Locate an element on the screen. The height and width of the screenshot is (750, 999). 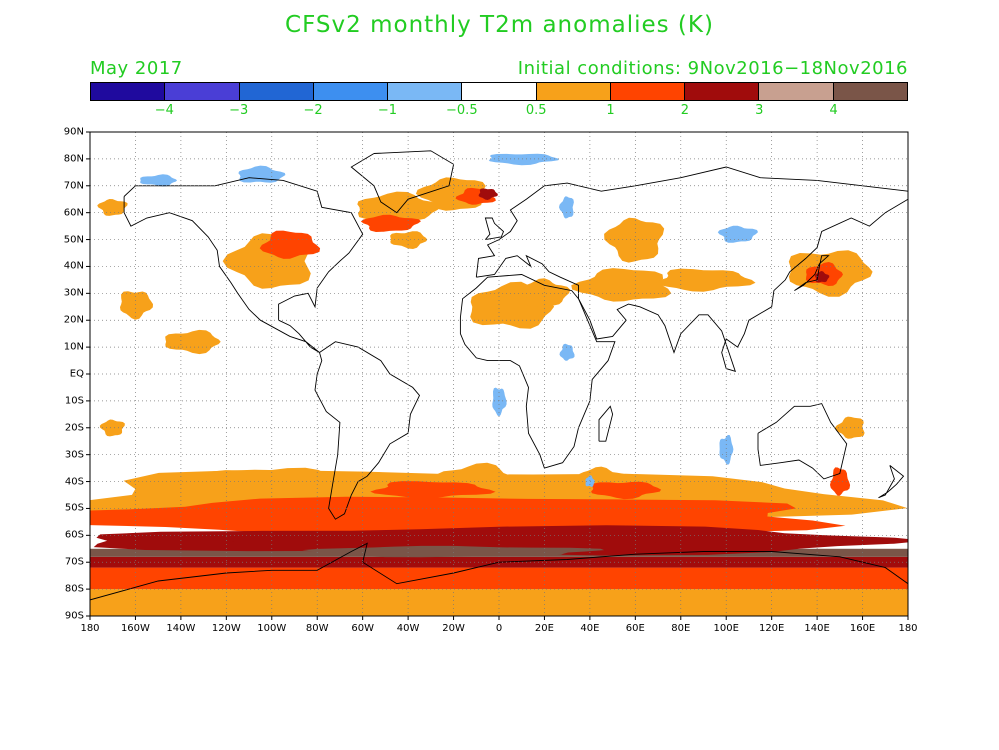
colorbar-label: −4 is located at coordinates (164, 110).